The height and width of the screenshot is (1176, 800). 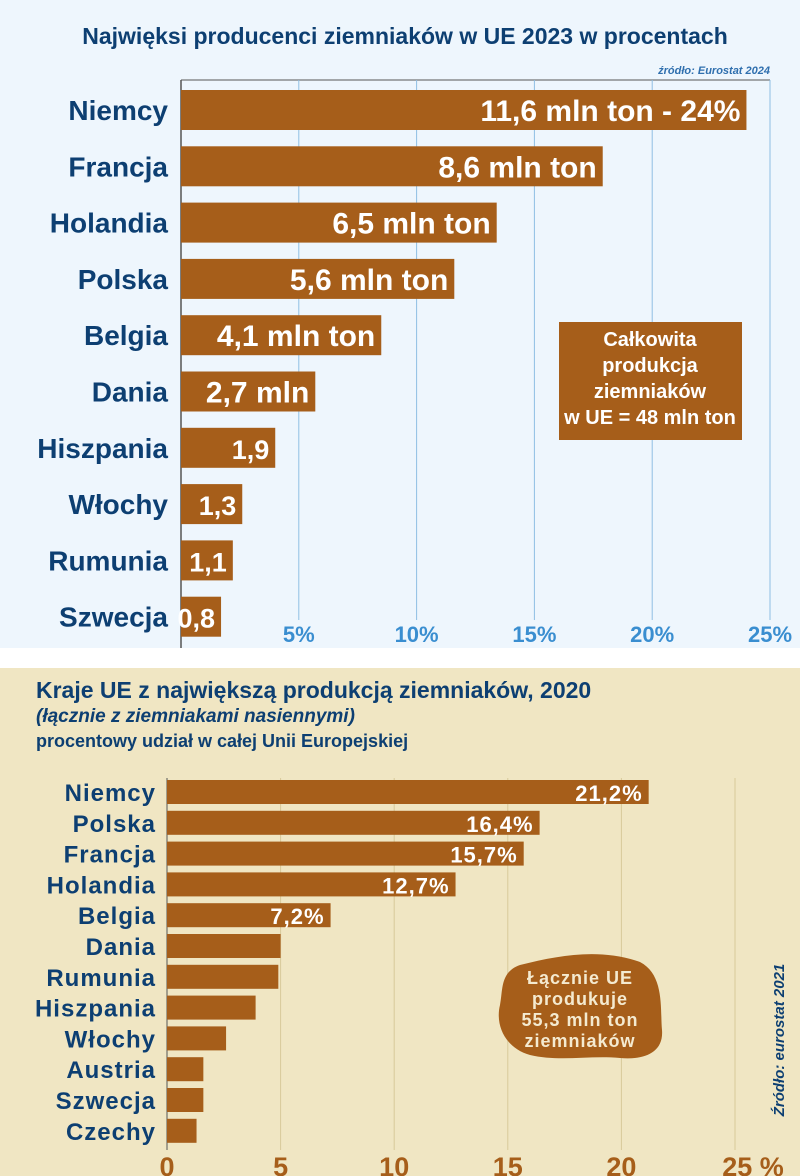 I want to click on x-tick-label: 5, so click(x=280, y=1164).